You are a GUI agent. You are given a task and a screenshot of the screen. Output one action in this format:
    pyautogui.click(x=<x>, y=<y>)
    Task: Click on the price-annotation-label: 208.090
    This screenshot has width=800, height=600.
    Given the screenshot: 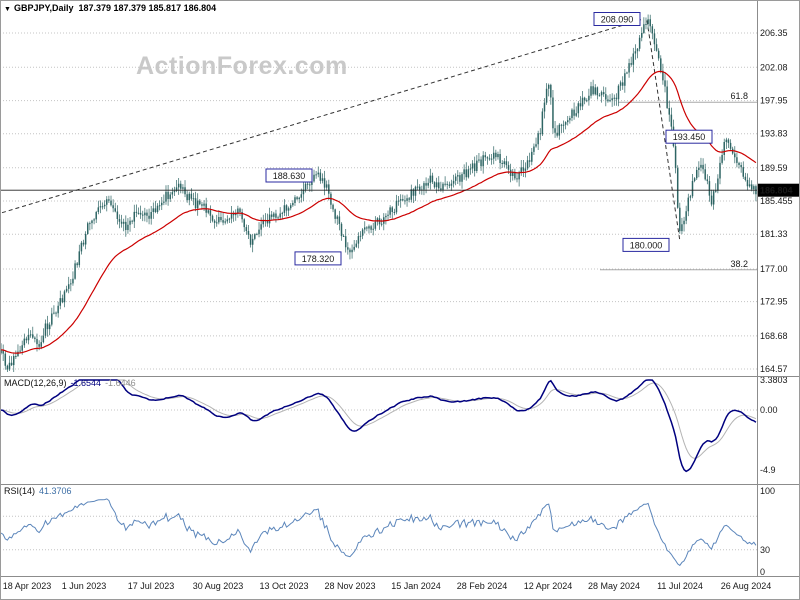 What is the action you would take?
    pyautogui.click(x=617, y=20)
    